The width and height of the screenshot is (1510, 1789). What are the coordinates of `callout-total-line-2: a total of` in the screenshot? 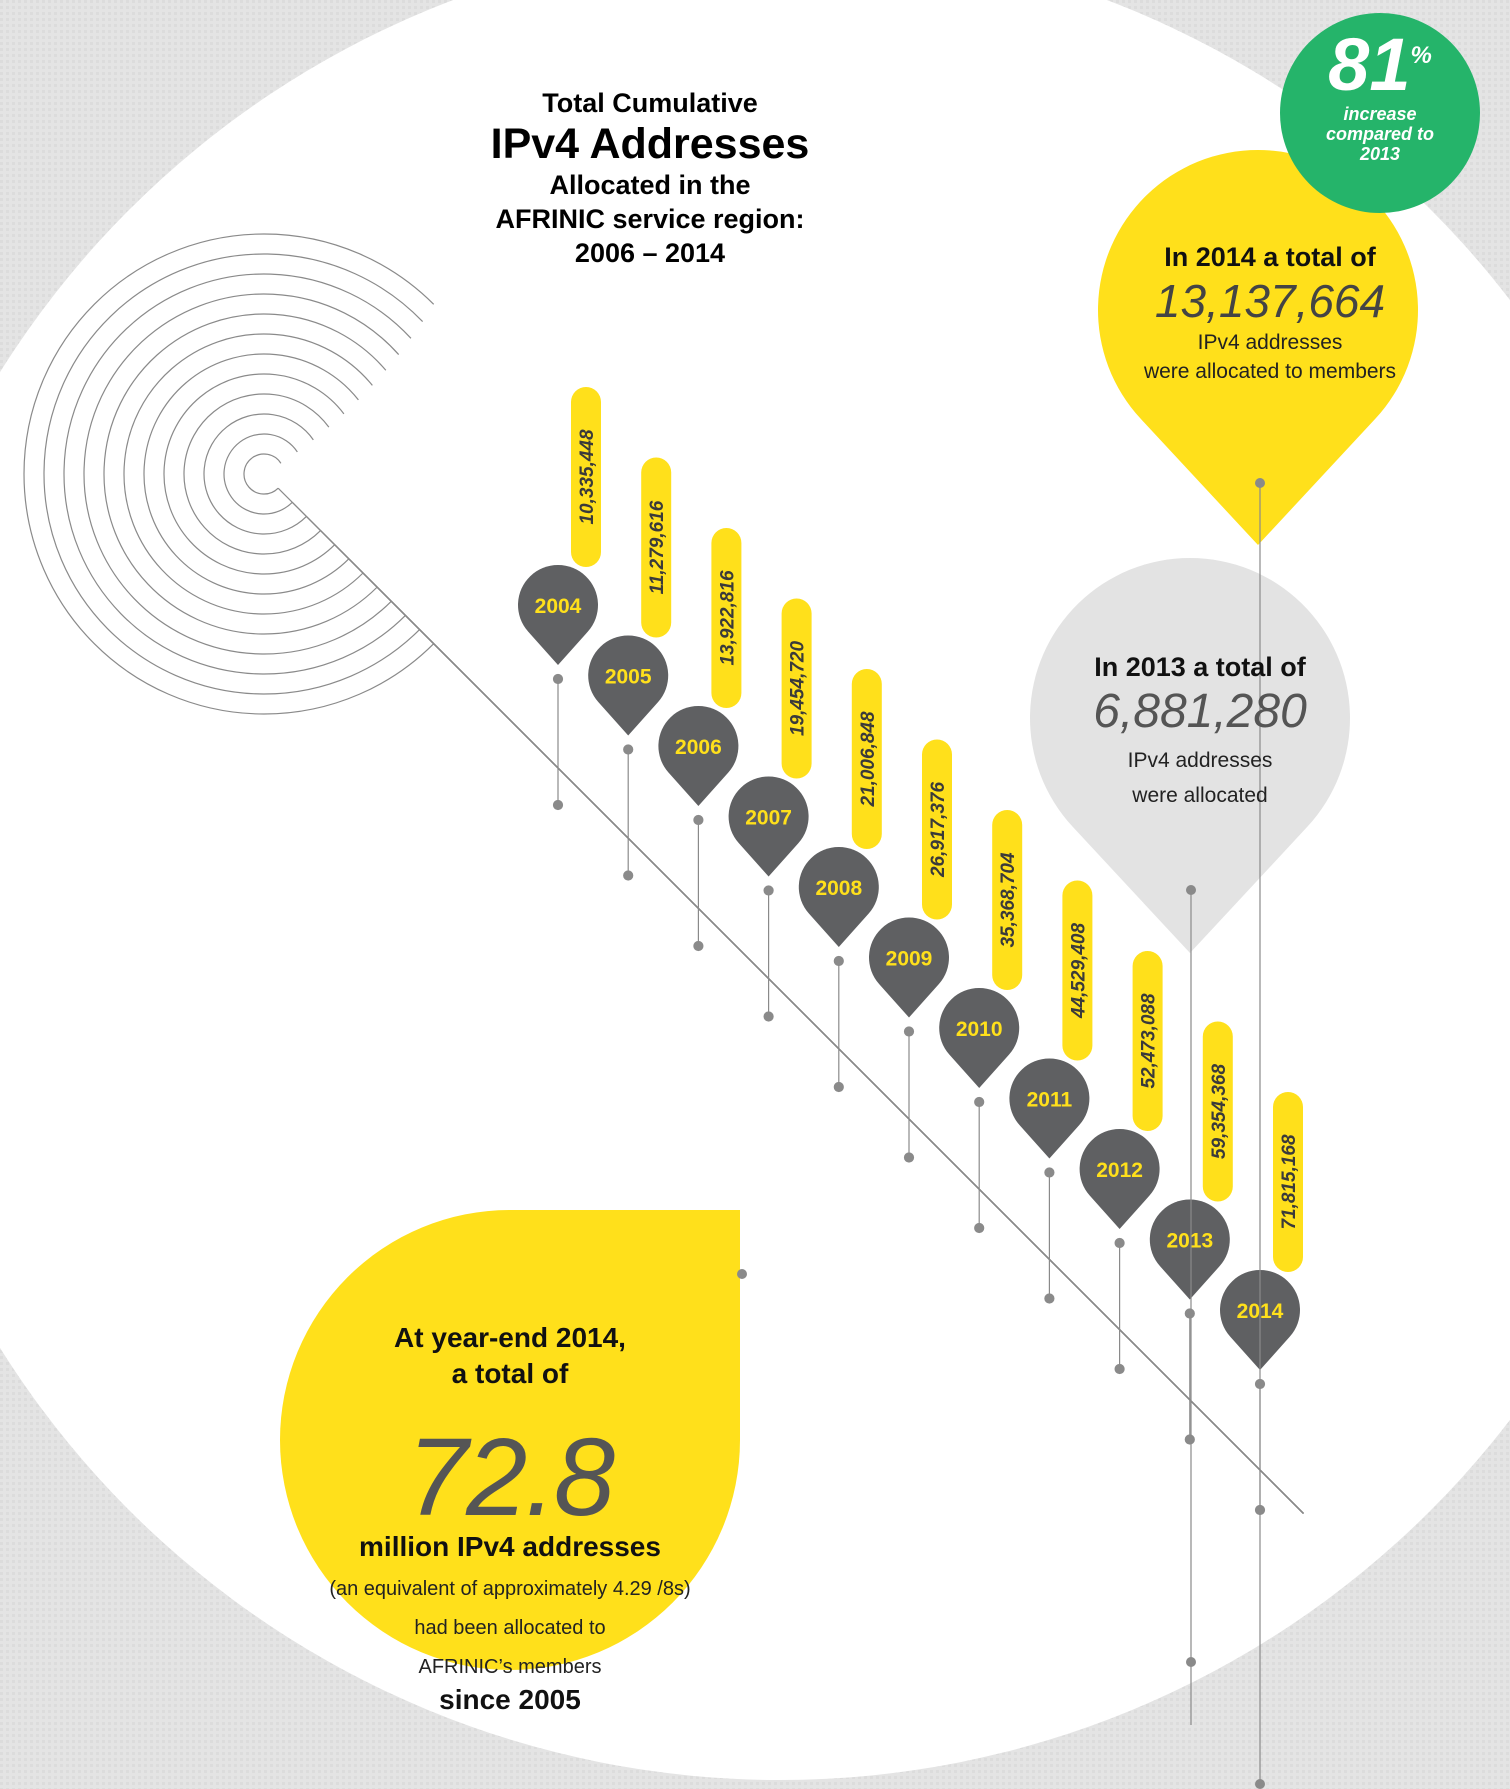 It's located at (510, 1373).